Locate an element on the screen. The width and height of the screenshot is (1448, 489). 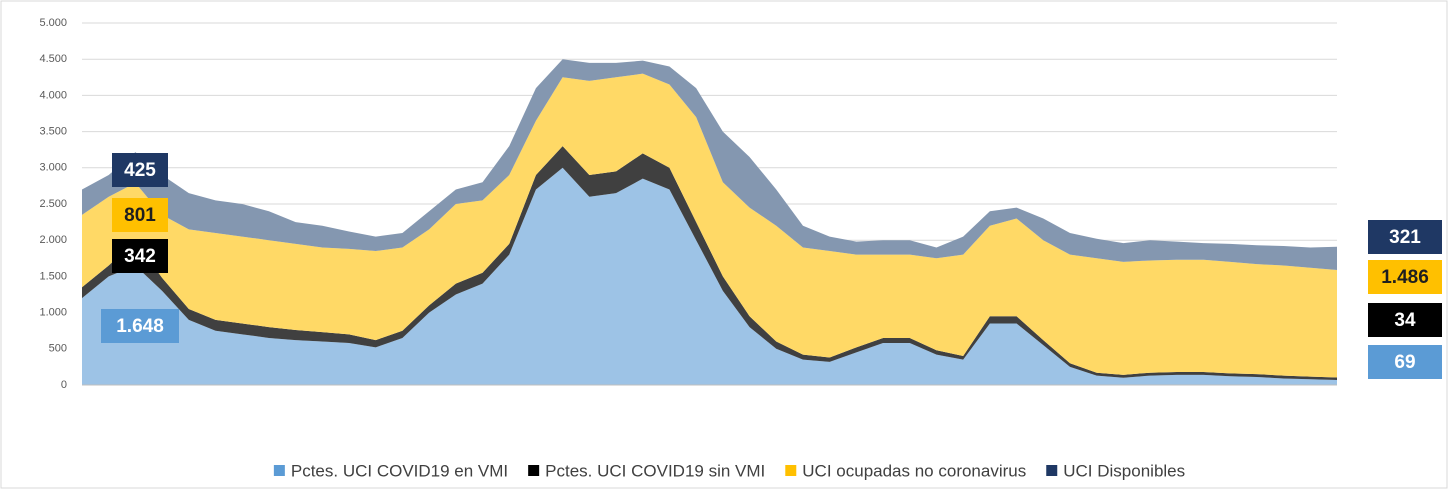
y-tick-label: 2.000 is located at coordinates (53, 240).